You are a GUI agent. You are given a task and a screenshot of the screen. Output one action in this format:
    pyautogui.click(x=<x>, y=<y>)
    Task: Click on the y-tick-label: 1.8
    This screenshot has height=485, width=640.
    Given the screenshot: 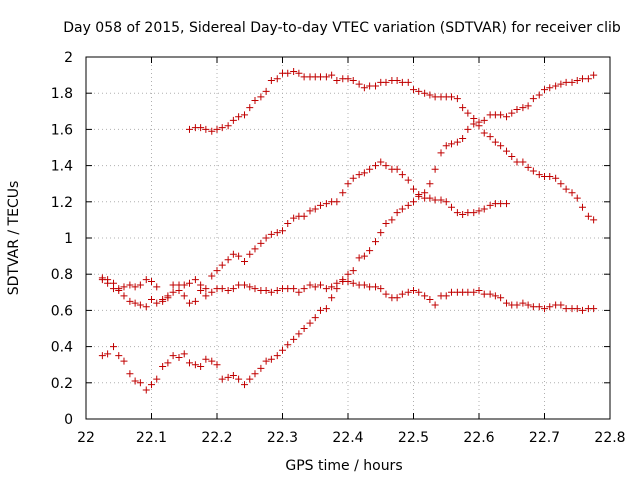 What is the action you would take?
    pyautogui.click(x=62, y=94)
    